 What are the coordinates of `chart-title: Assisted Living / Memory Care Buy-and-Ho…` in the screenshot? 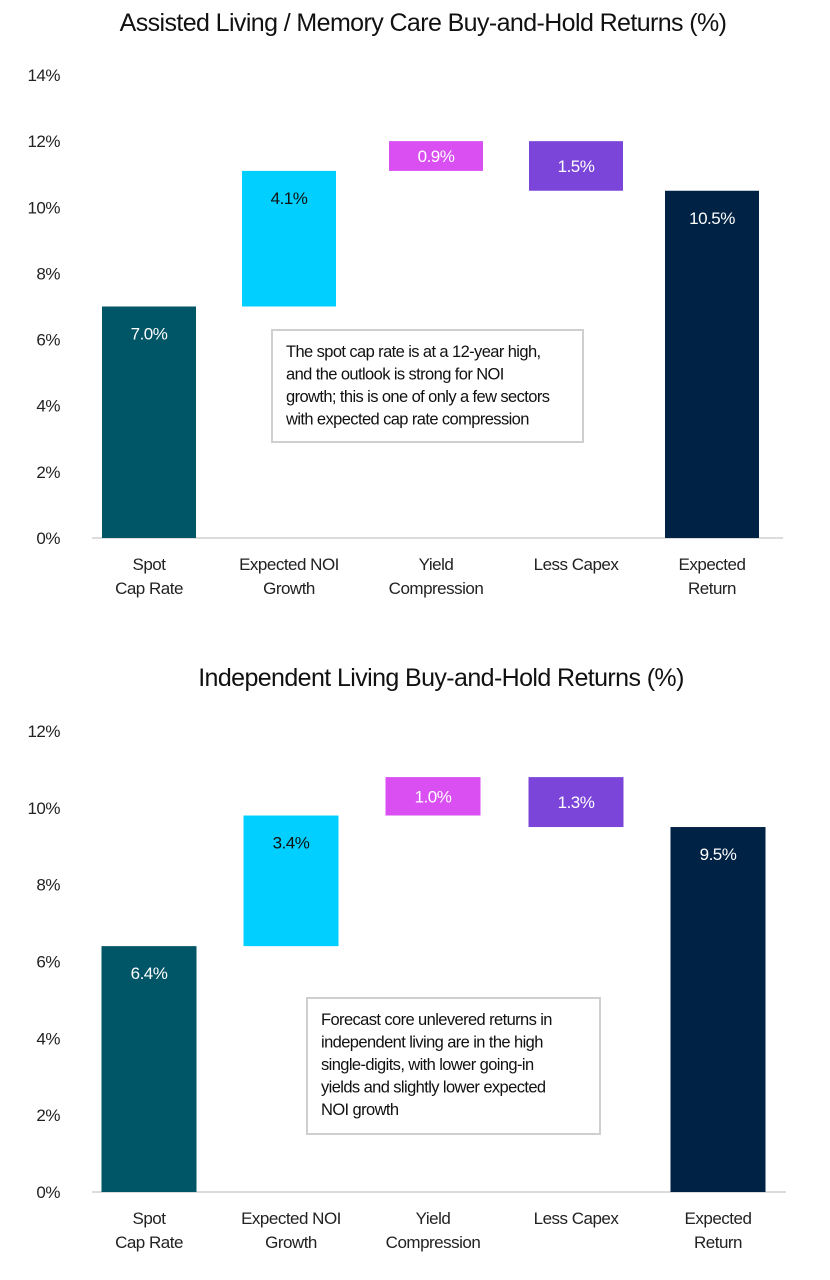 It's located at (423, 23).